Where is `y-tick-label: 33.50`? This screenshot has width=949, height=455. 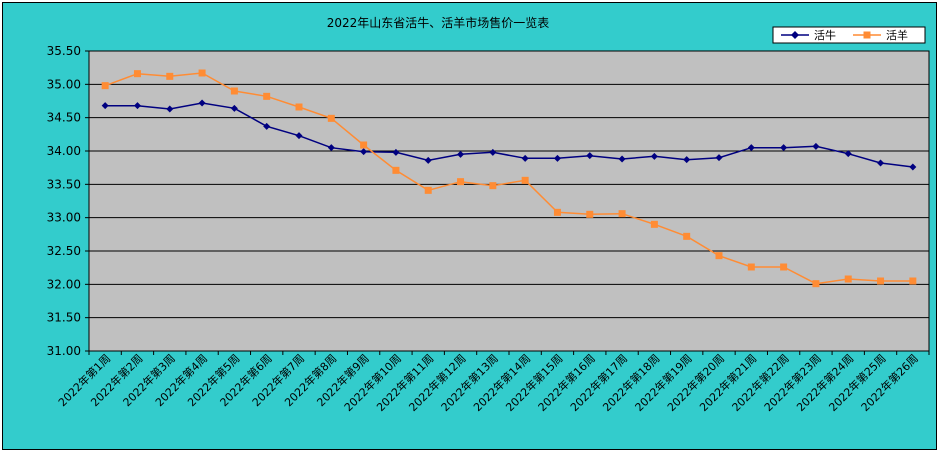 y-tick-label: 33.50 is located at coordinates (64, 184).